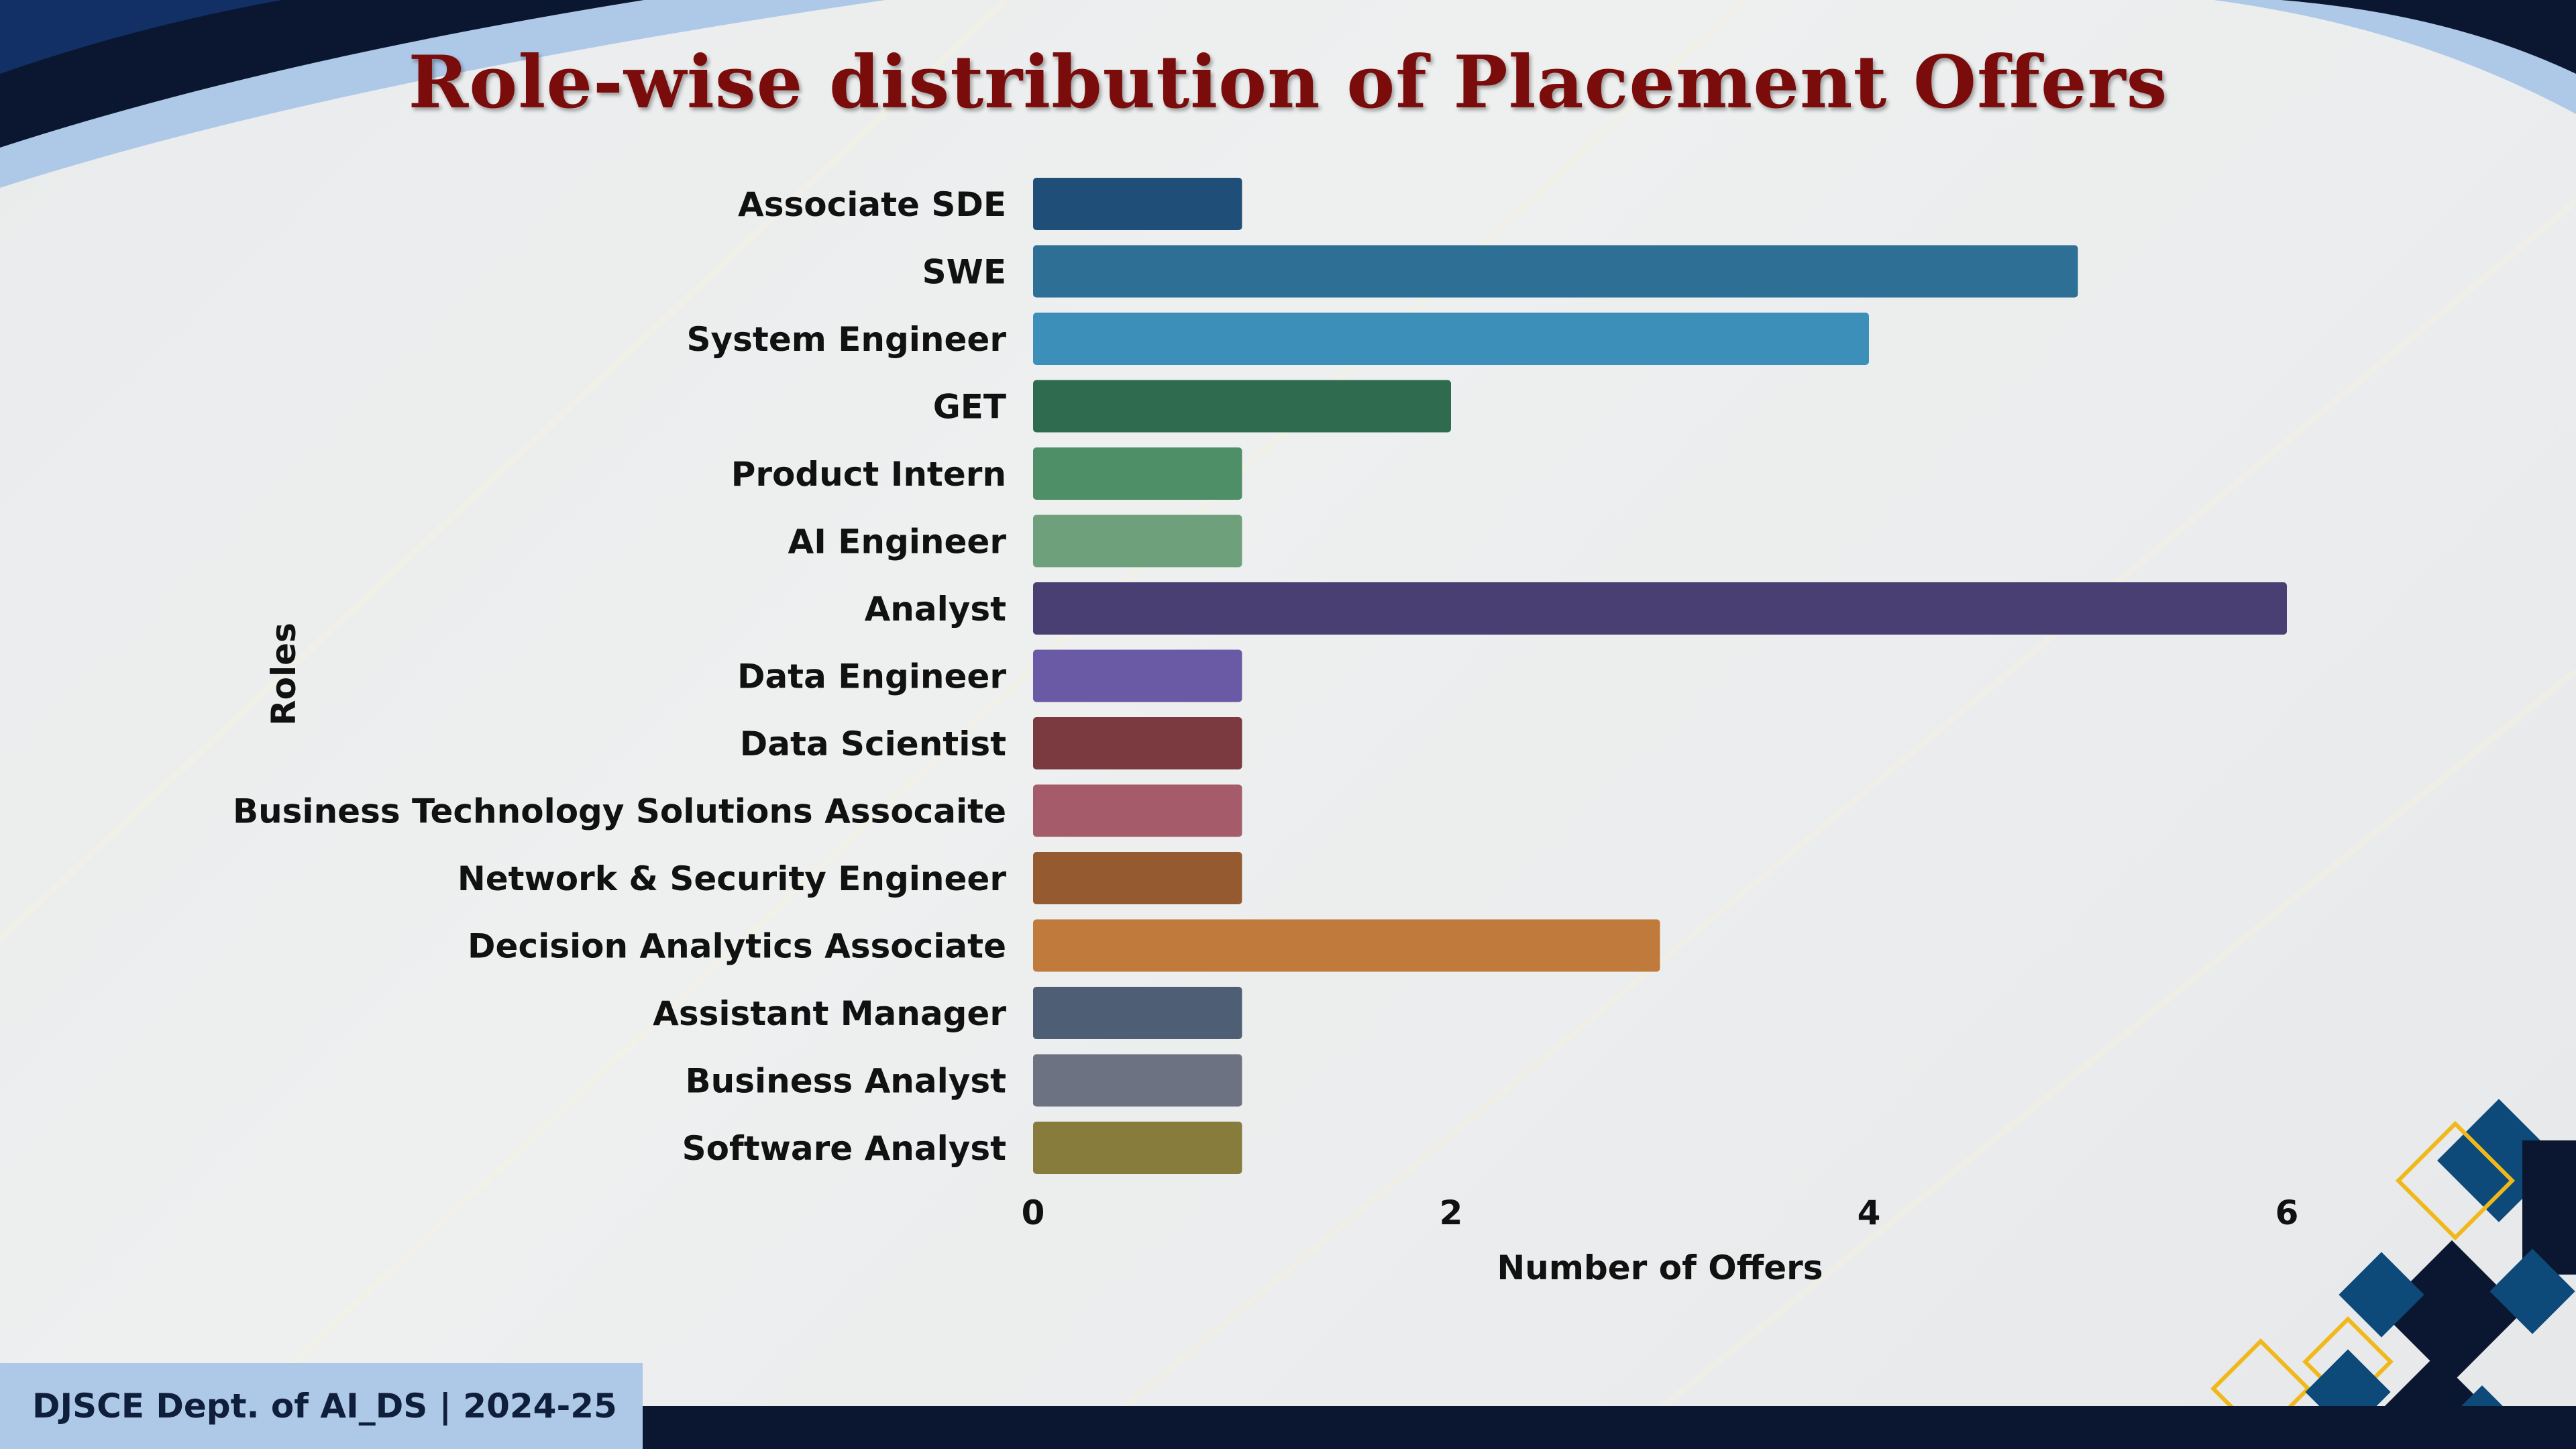  I want to click on category-label-14: Business Analyst, so click(846, 1081).